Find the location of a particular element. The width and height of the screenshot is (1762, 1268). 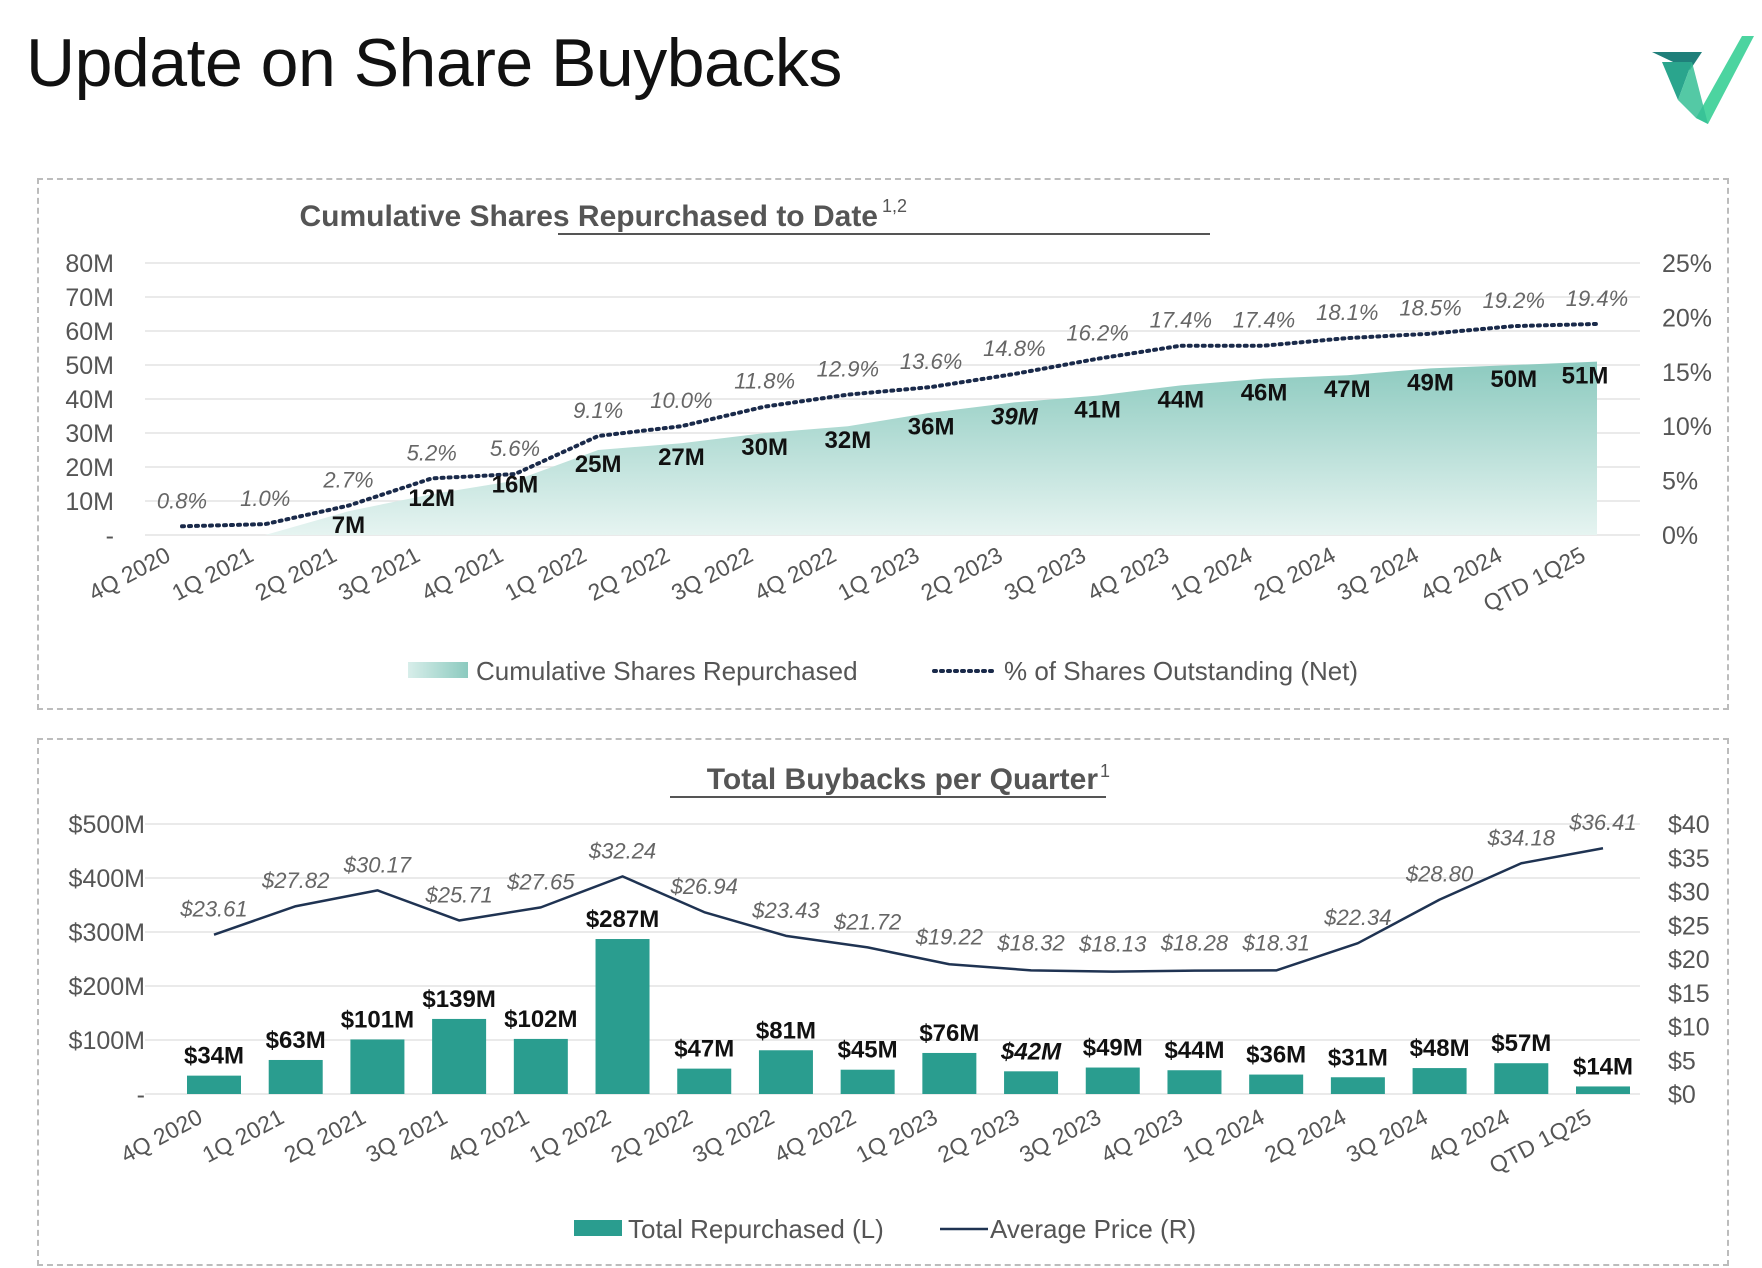

top-x-tick-4q-2021: 4Q 2021 is located at coordinates (462, 573).